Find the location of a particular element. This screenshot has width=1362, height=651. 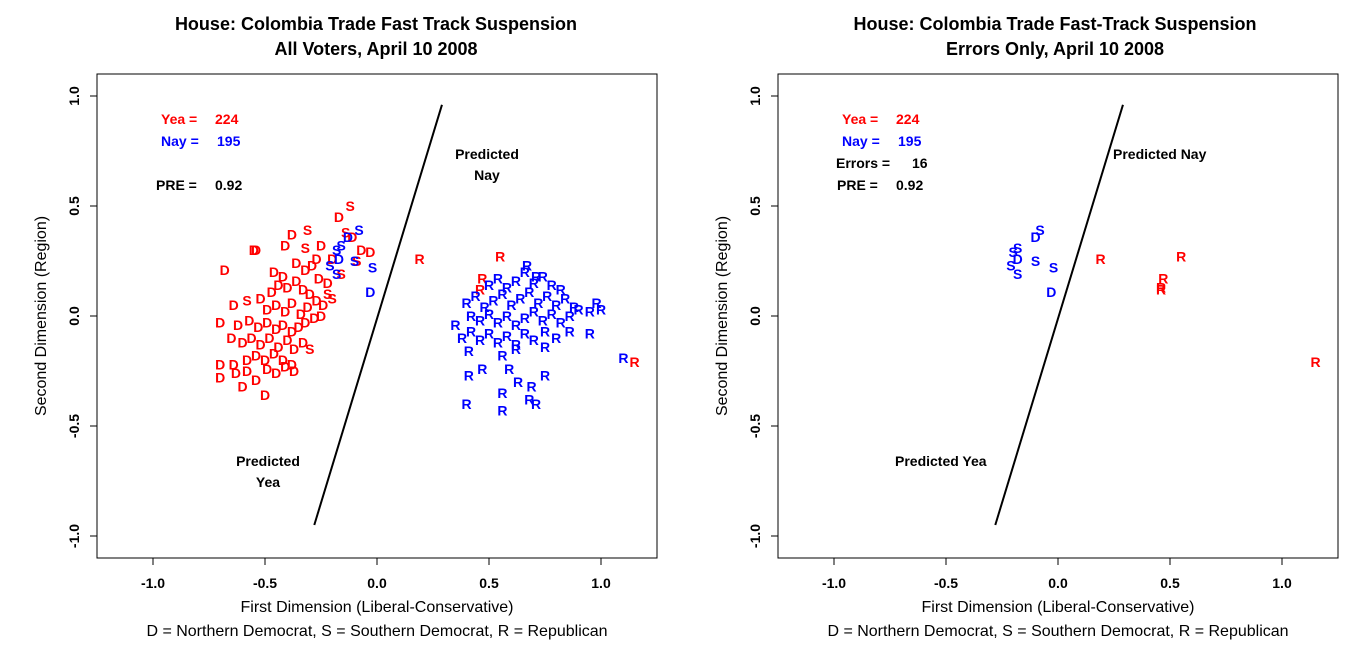

right-cutting-line is located at coordinates (1059, 315).